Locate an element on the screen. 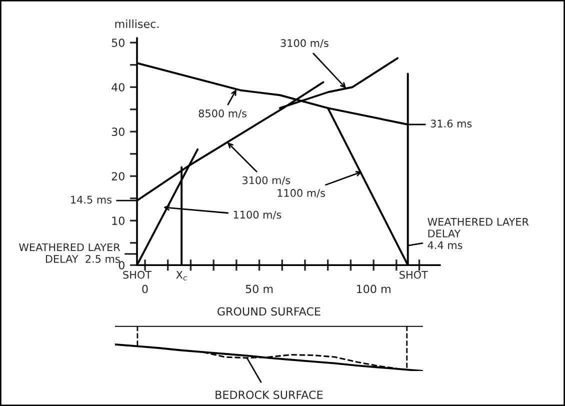 This screenshot has width=565, height=406. y-tick-label: 0 is located at coordinates (121, 265).